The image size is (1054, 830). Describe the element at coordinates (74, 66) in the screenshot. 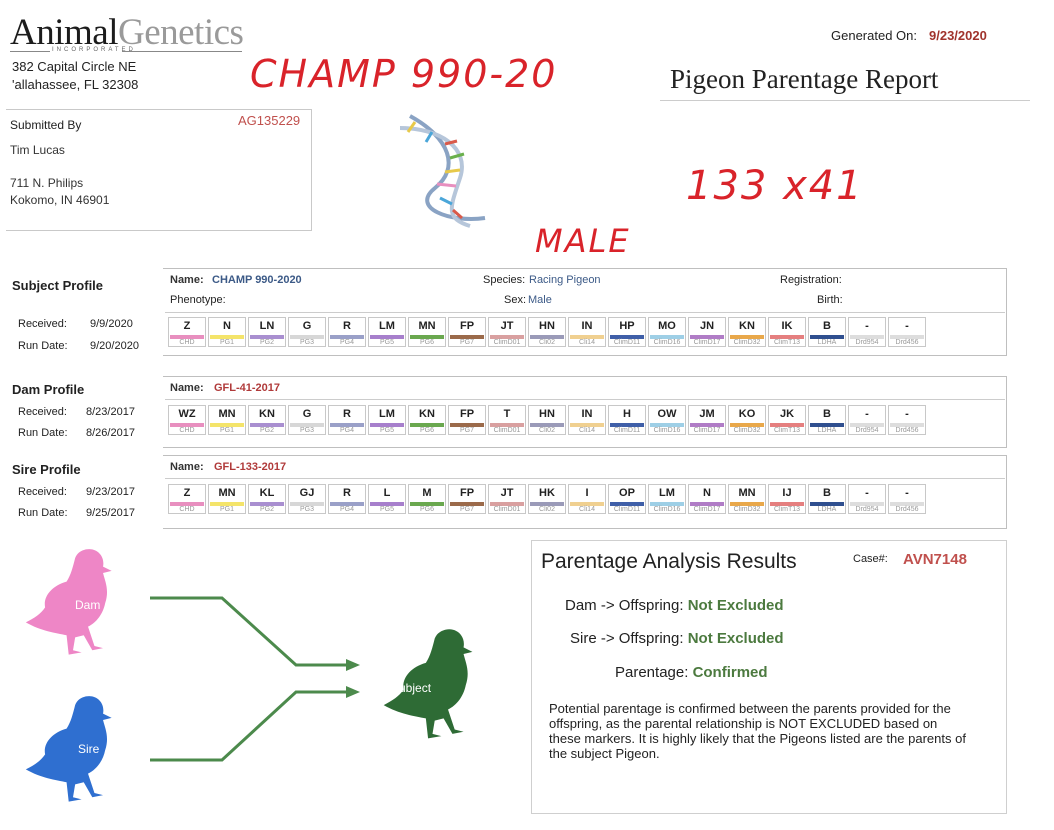

I see `company-address-line1: 382 Capital Circle NE` at that location.